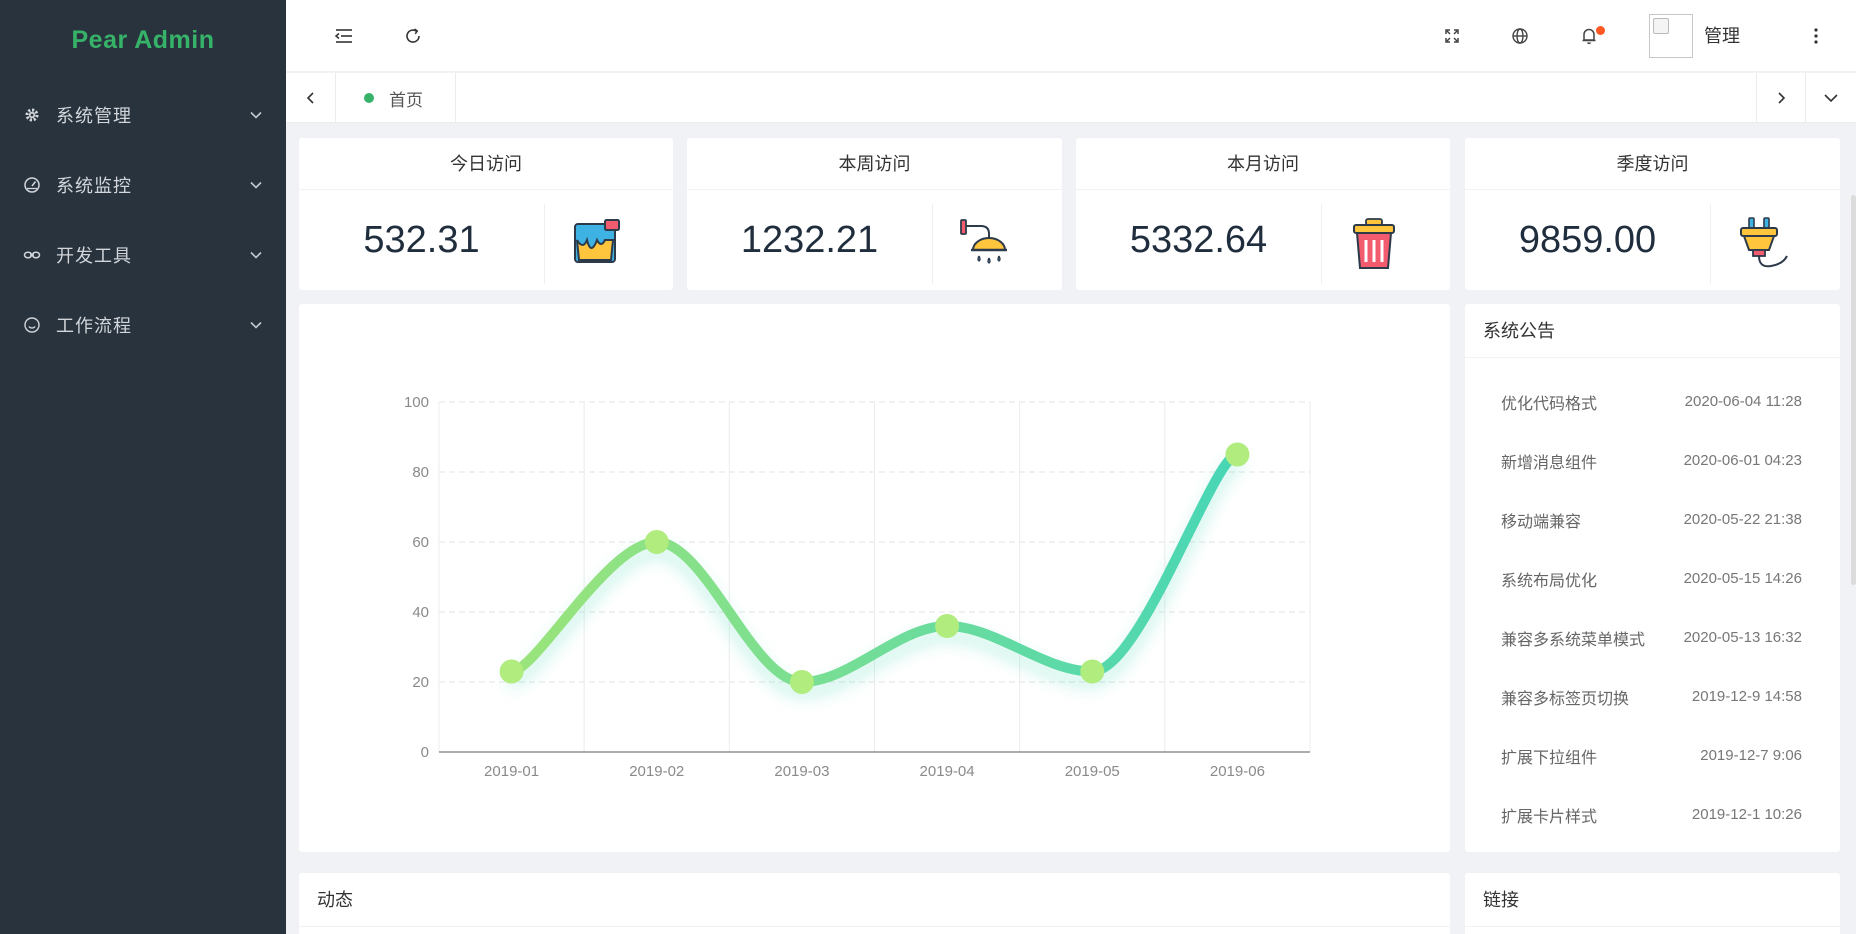  Describe the element at coordinates (1742, 637) in the screenshot. I see `notice-time: 2020-05-13 16:32` at that location.